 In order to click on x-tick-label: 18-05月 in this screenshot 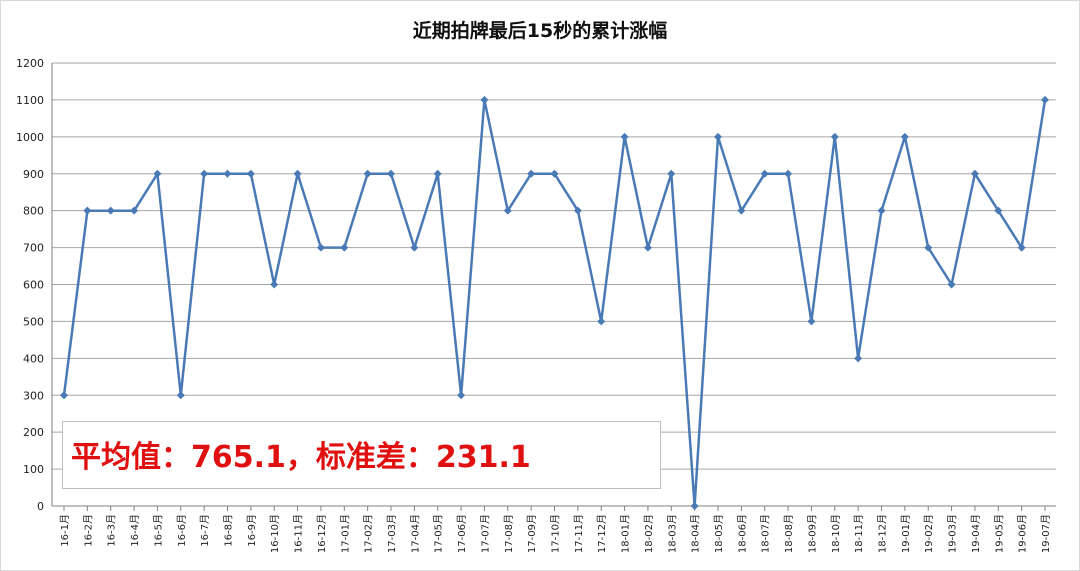, I will do `click(719, 533)`.